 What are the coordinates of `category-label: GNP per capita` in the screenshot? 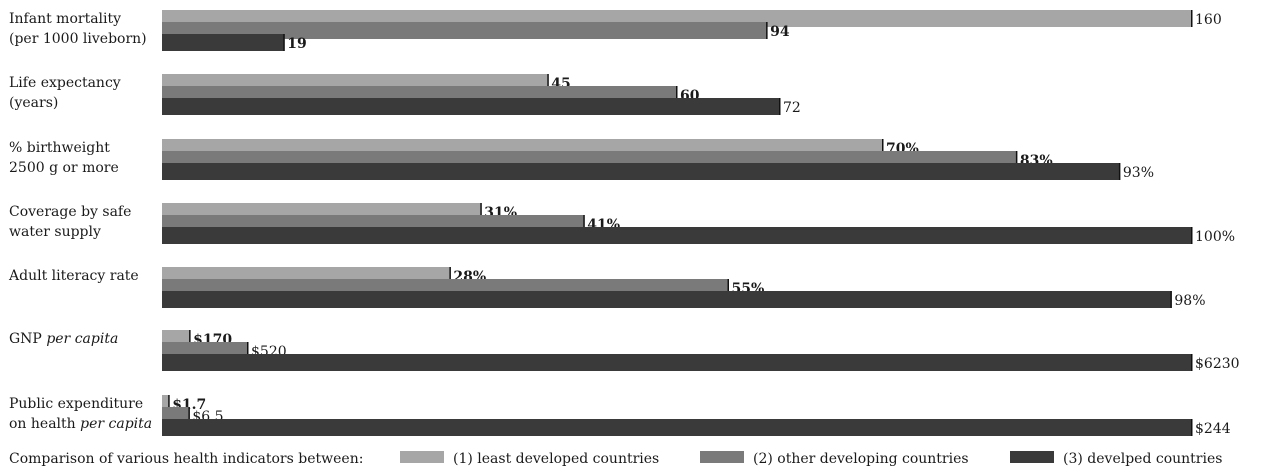 It's located at (63, 339).